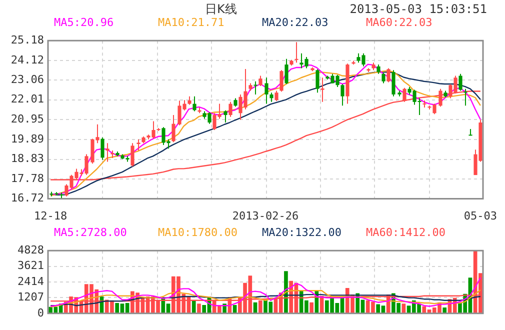 Image resolution: width=505 pixels, height=330 pixels. What do you see at coordinates (27, 139) in the screenshot?
I see `y-tick-label: 19.89` at bounding box center [27, 139].